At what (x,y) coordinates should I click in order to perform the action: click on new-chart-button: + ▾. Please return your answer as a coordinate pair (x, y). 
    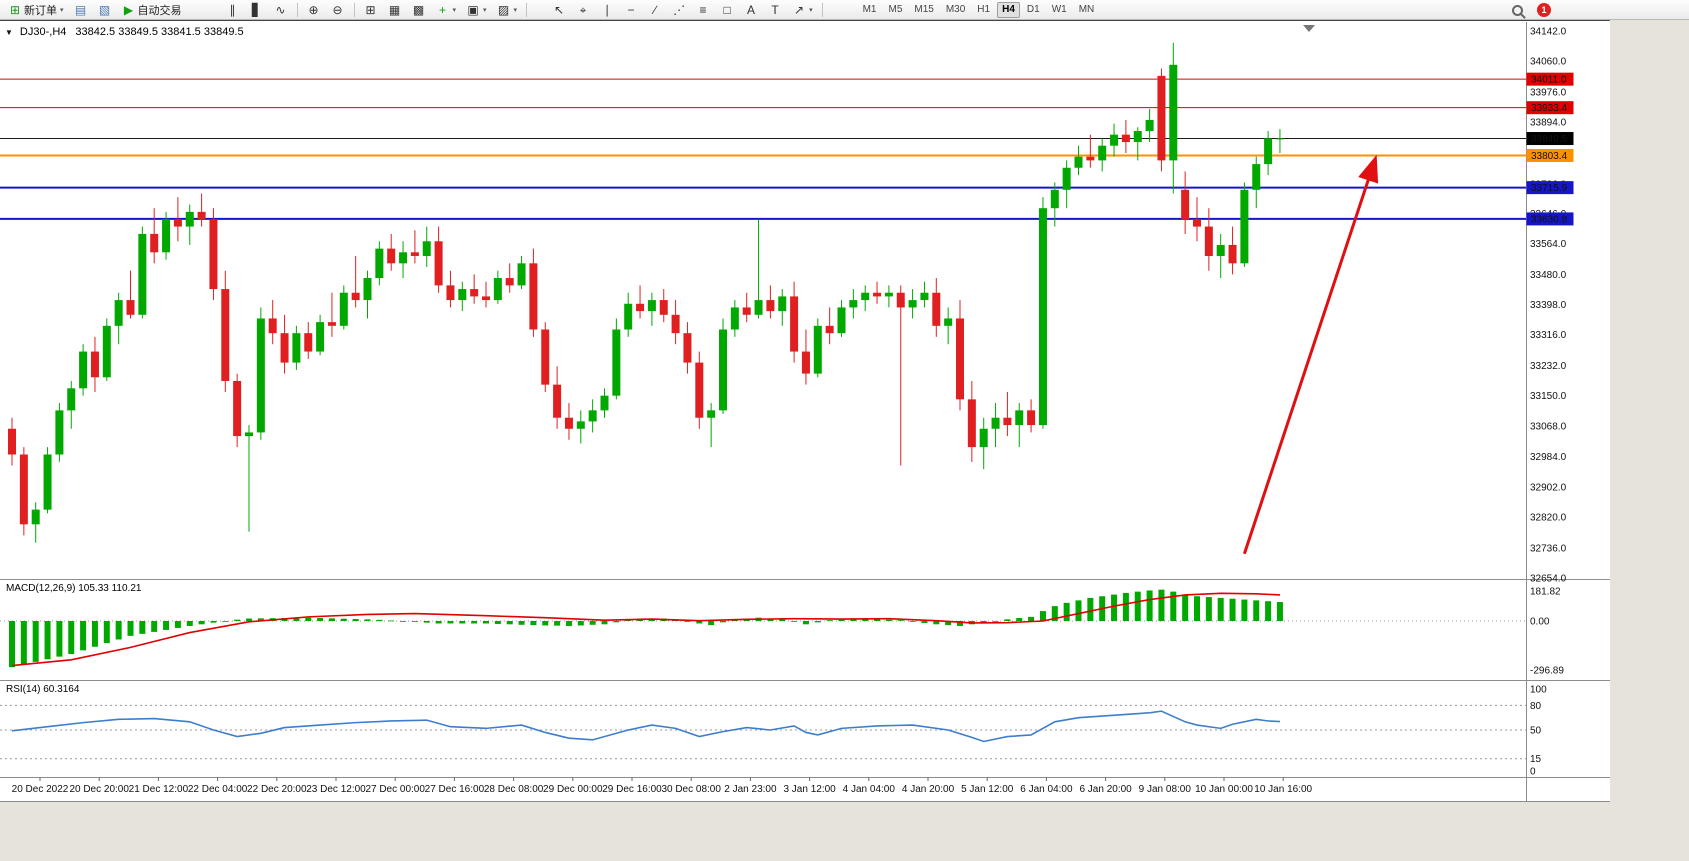
    Looking at the image, I should click on (446, 10).